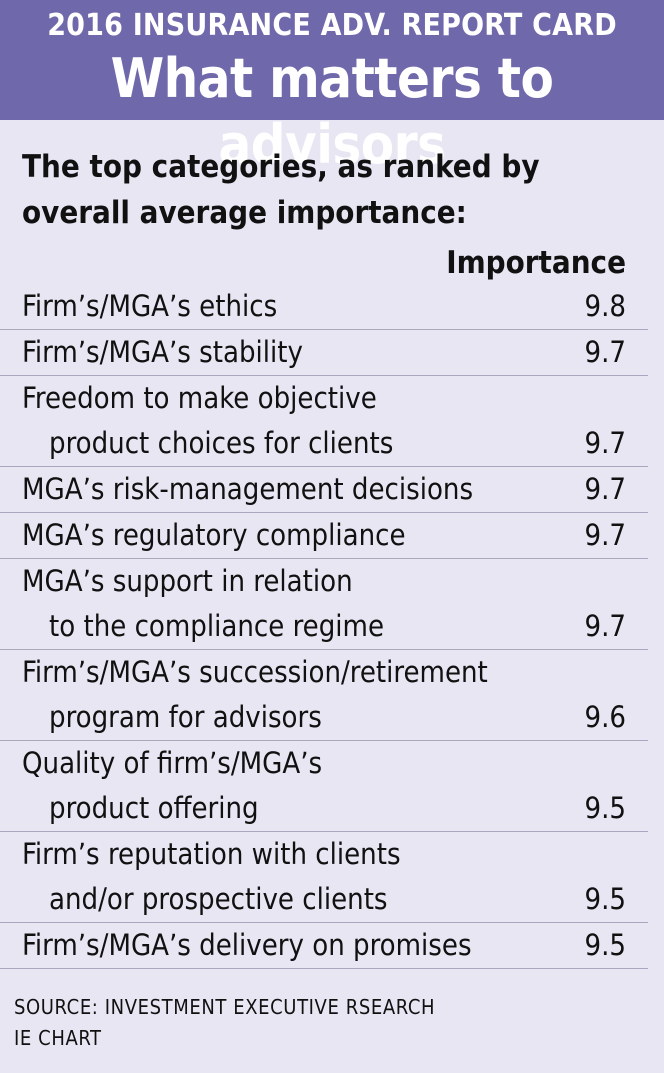 The height and width of the screenshot is (1073, 664). Describe the element at coordinates (154, 808) in the screenshot. I see `category-label-continuation: product offering` at that location.